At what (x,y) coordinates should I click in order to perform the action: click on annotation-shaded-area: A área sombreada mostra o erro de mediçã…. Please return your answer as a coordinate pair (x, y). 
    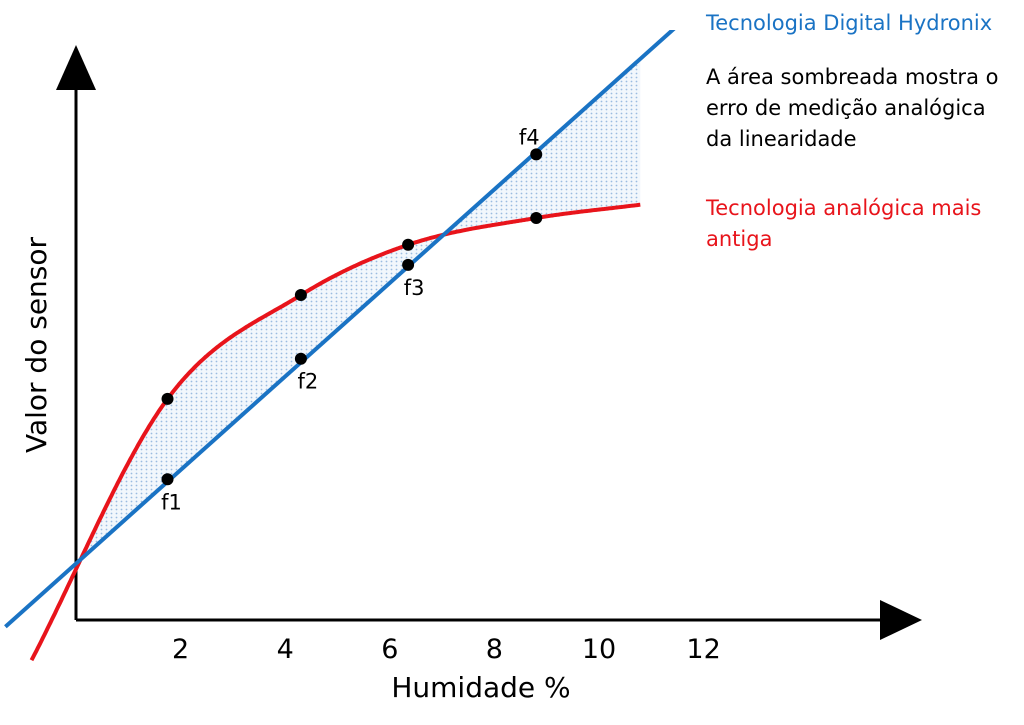
    Looking at the image, I should click on (852, 108).